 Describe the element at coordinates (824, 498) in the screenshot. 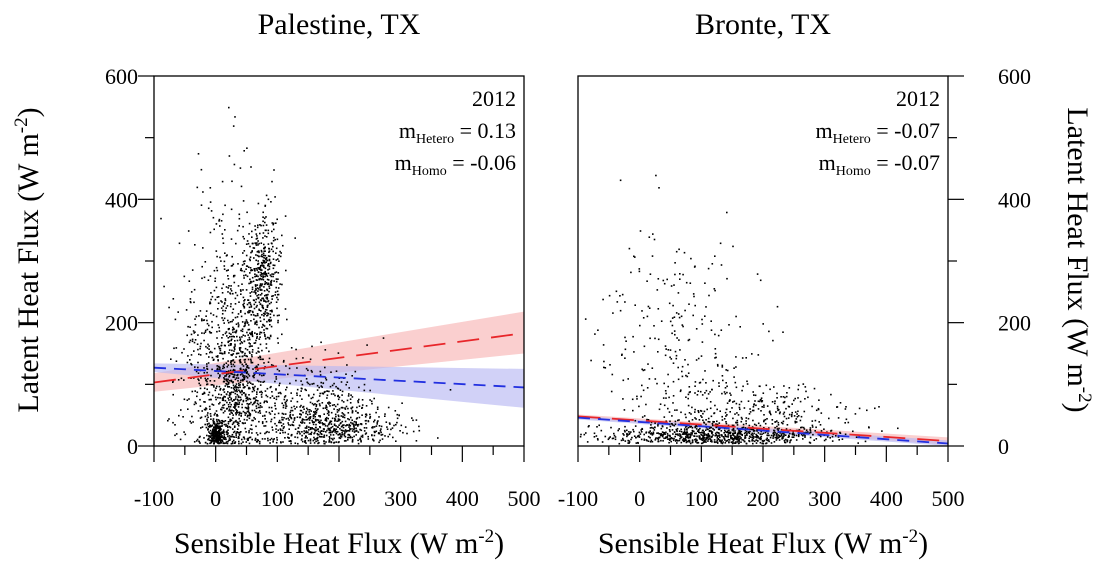

I see `x-tick-label: 300` at that location.